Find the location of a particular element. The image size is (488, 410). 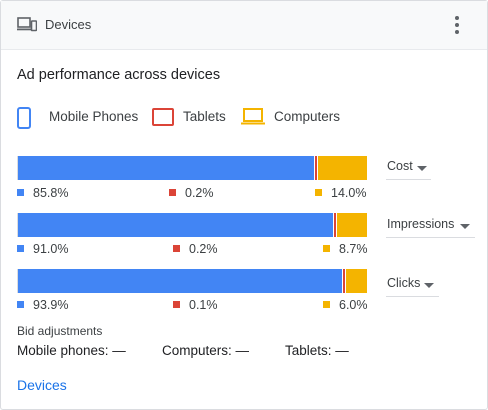

card-header: Devices is located at coordinates (244, 25).